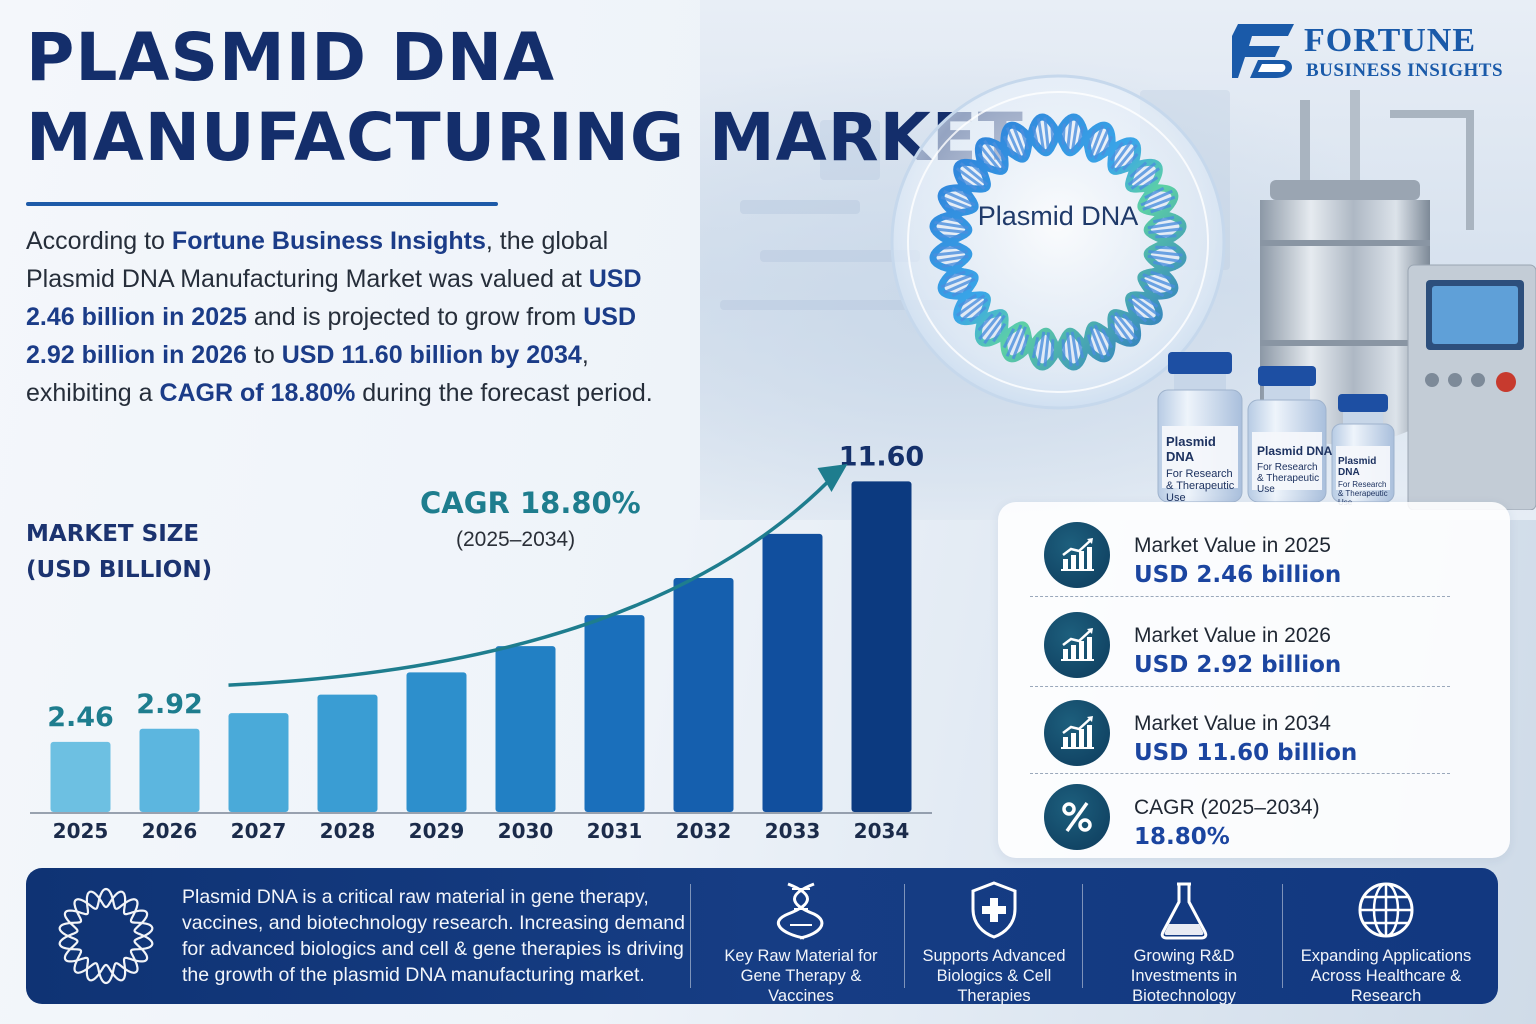  Describe the element at coordinates (525, 729) in the screenshot. I see `bar-2030` at that location.